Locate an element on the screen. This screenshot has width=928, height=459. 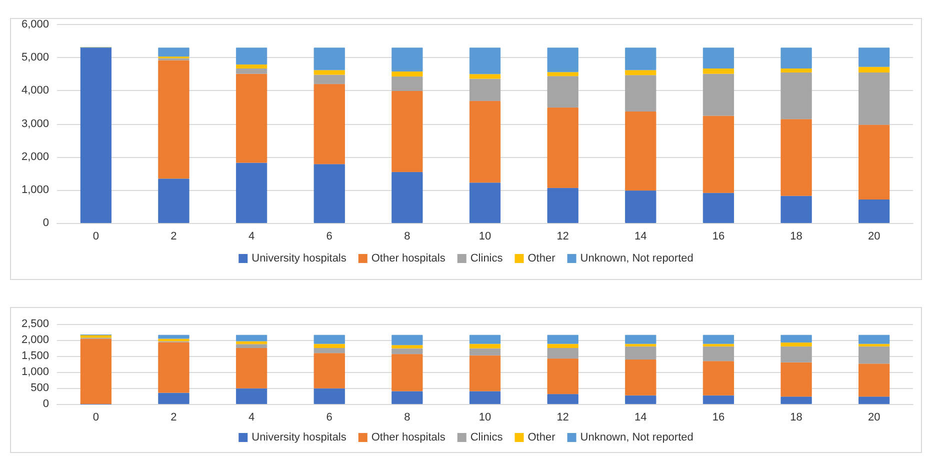
legend-label: University hospitals is located at coordinates (299, 258).